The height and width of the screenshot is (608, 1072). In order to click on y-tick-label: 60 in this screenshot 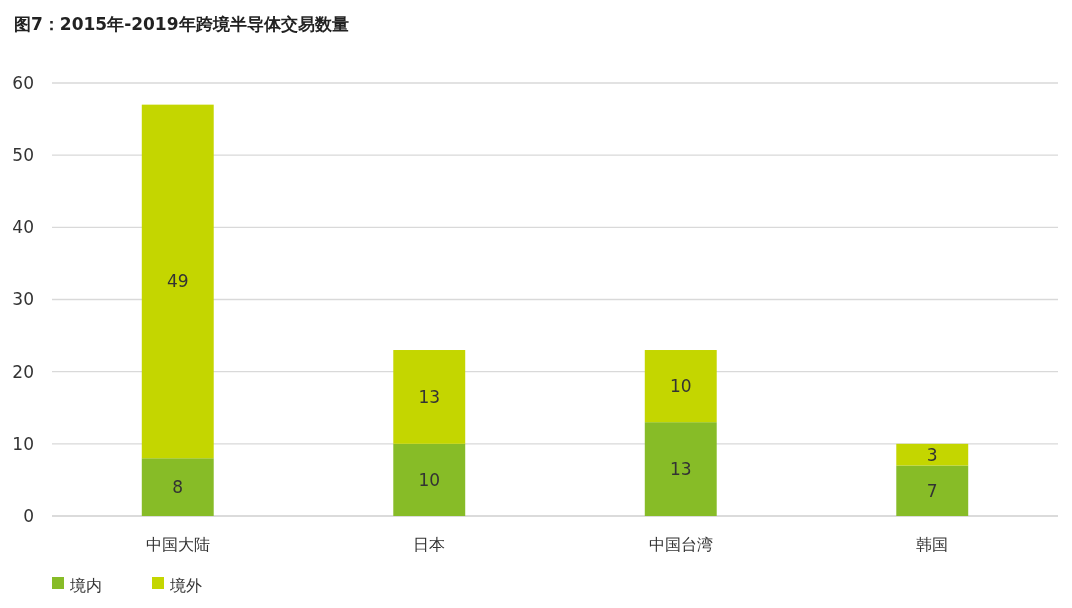, I will do `click(23, 82)`.